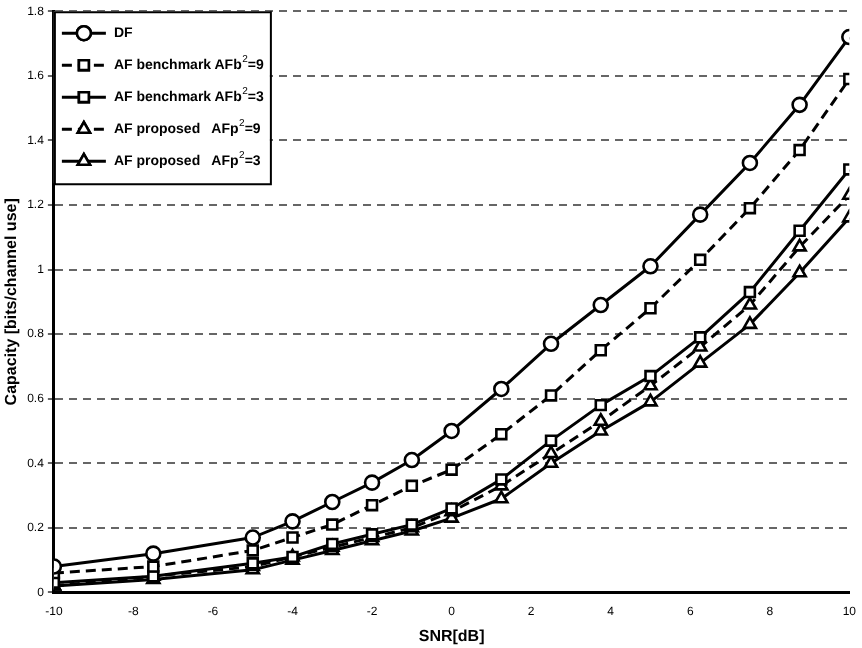 The width and height of the screenshot is (862, 648). I want to click on x-axis-title: SNR[dB], so click(452, 635).